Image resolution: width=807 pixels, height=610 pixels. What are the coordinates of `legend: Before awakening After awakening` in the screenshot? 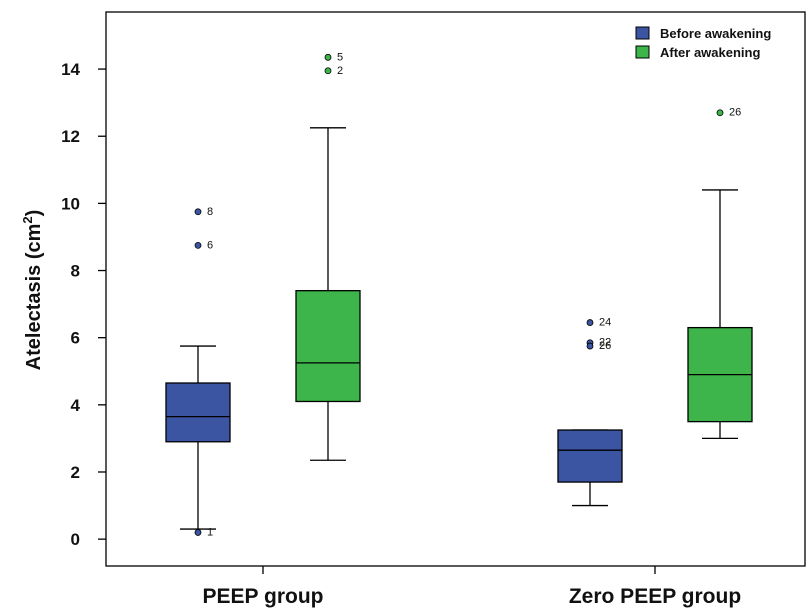 It's located at (703, 43).